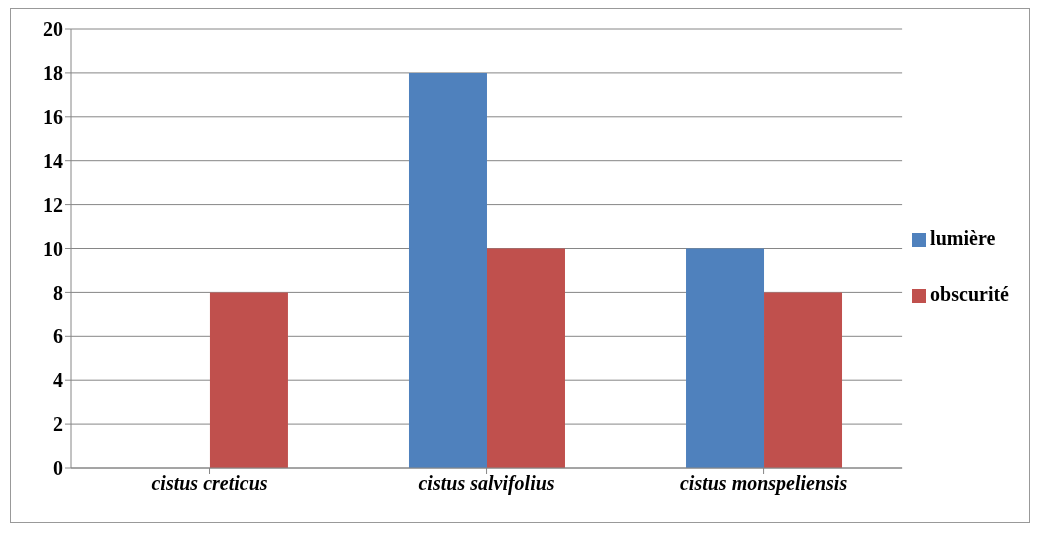  I want to click on y-tick-label: 14, so click(53, 160).